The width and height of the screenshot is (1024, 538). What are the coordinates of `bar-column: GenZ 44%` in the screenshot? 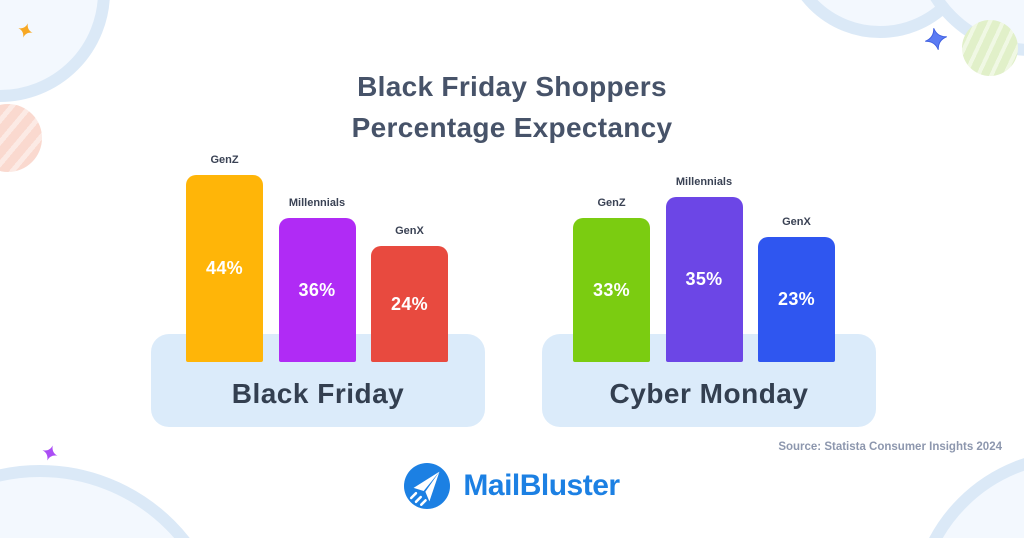 It's located at (224, 258).